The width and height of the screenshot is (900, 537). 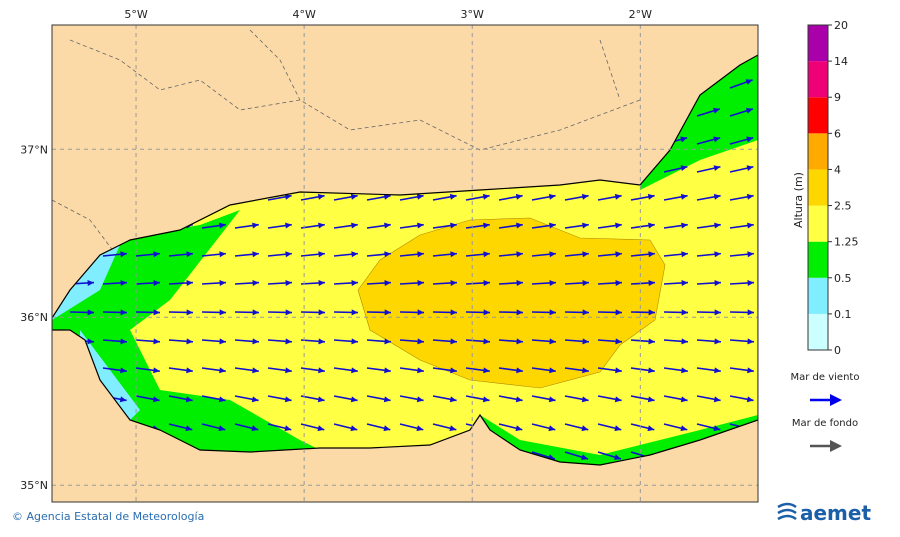 I want to click on x-tick-label: 2°W, so click(x=640, y=14).